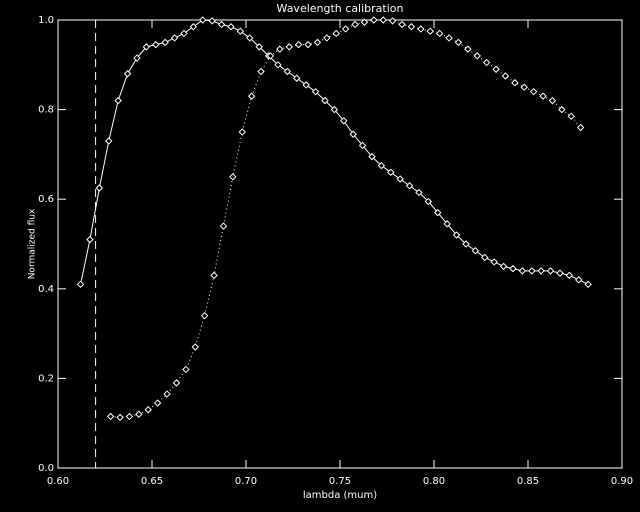 This screenshot has height=512, width=640. What do you see at coordinates (46, 468) in the screenshot?
I see `y-tick-label: 0.0` at bounding box center [46, 468].